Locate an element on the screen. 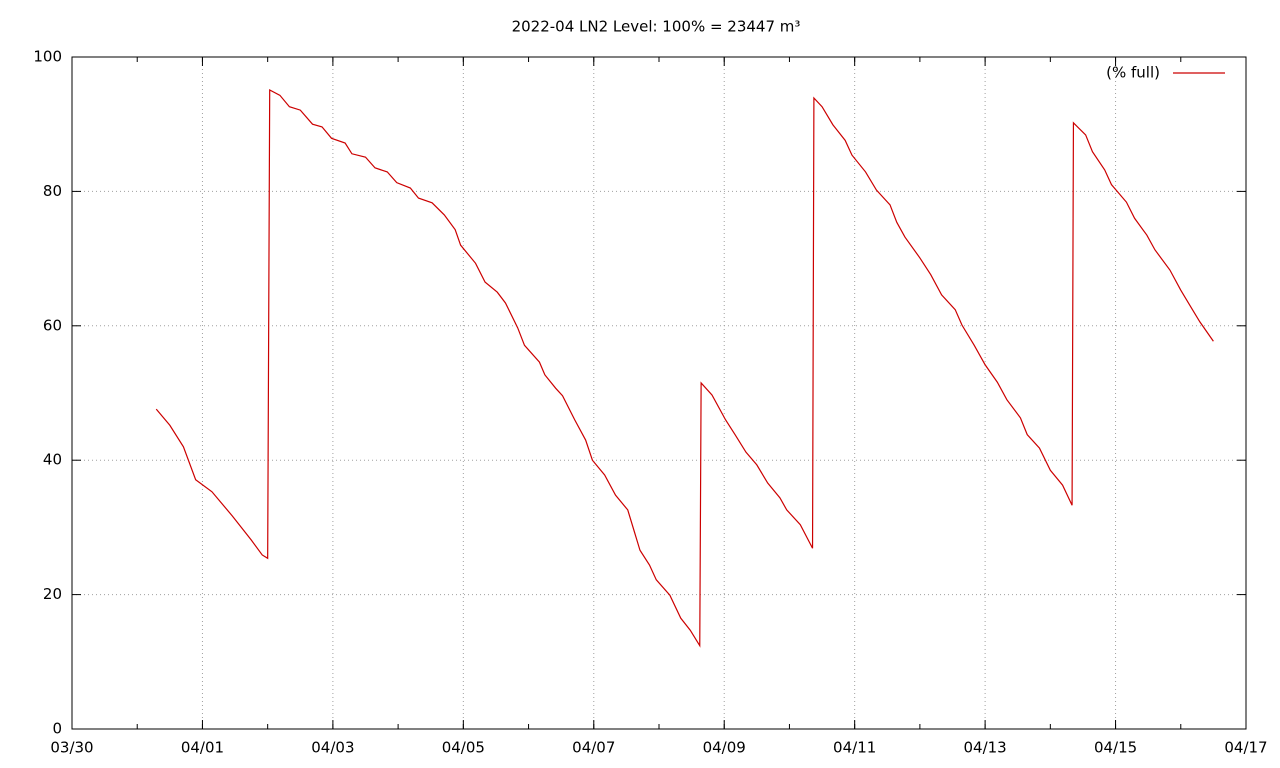  y-tick-label: 40 is located at coordinates (52, 460).